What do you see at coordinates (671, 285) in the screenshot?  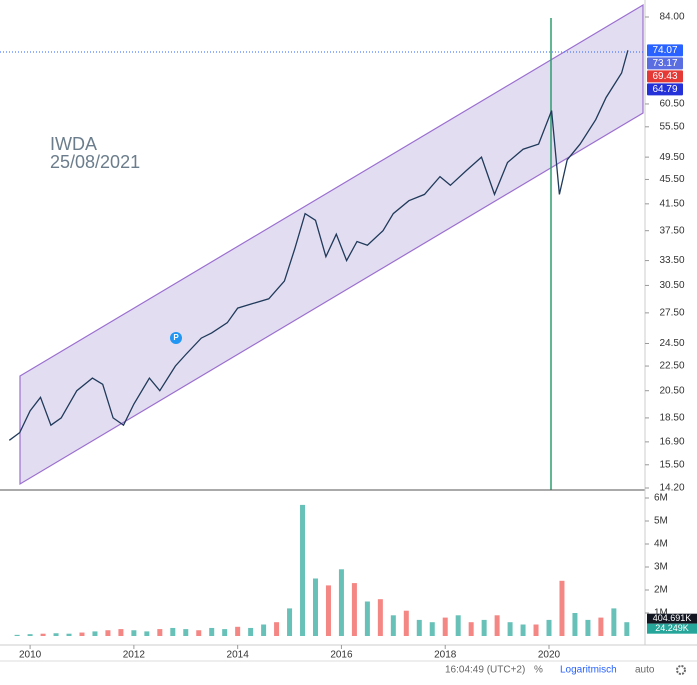 I see `y-tick-label: 30.50` at bounding box center [671, 285].